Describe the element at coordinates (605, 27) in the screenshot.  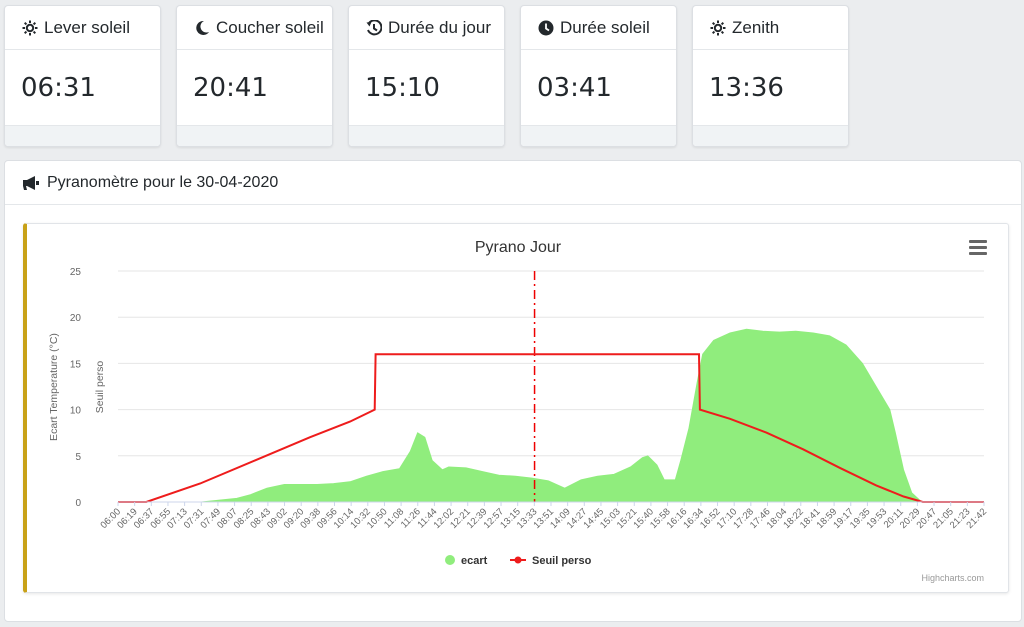
I see `card-title: Durée soleil` at that location.